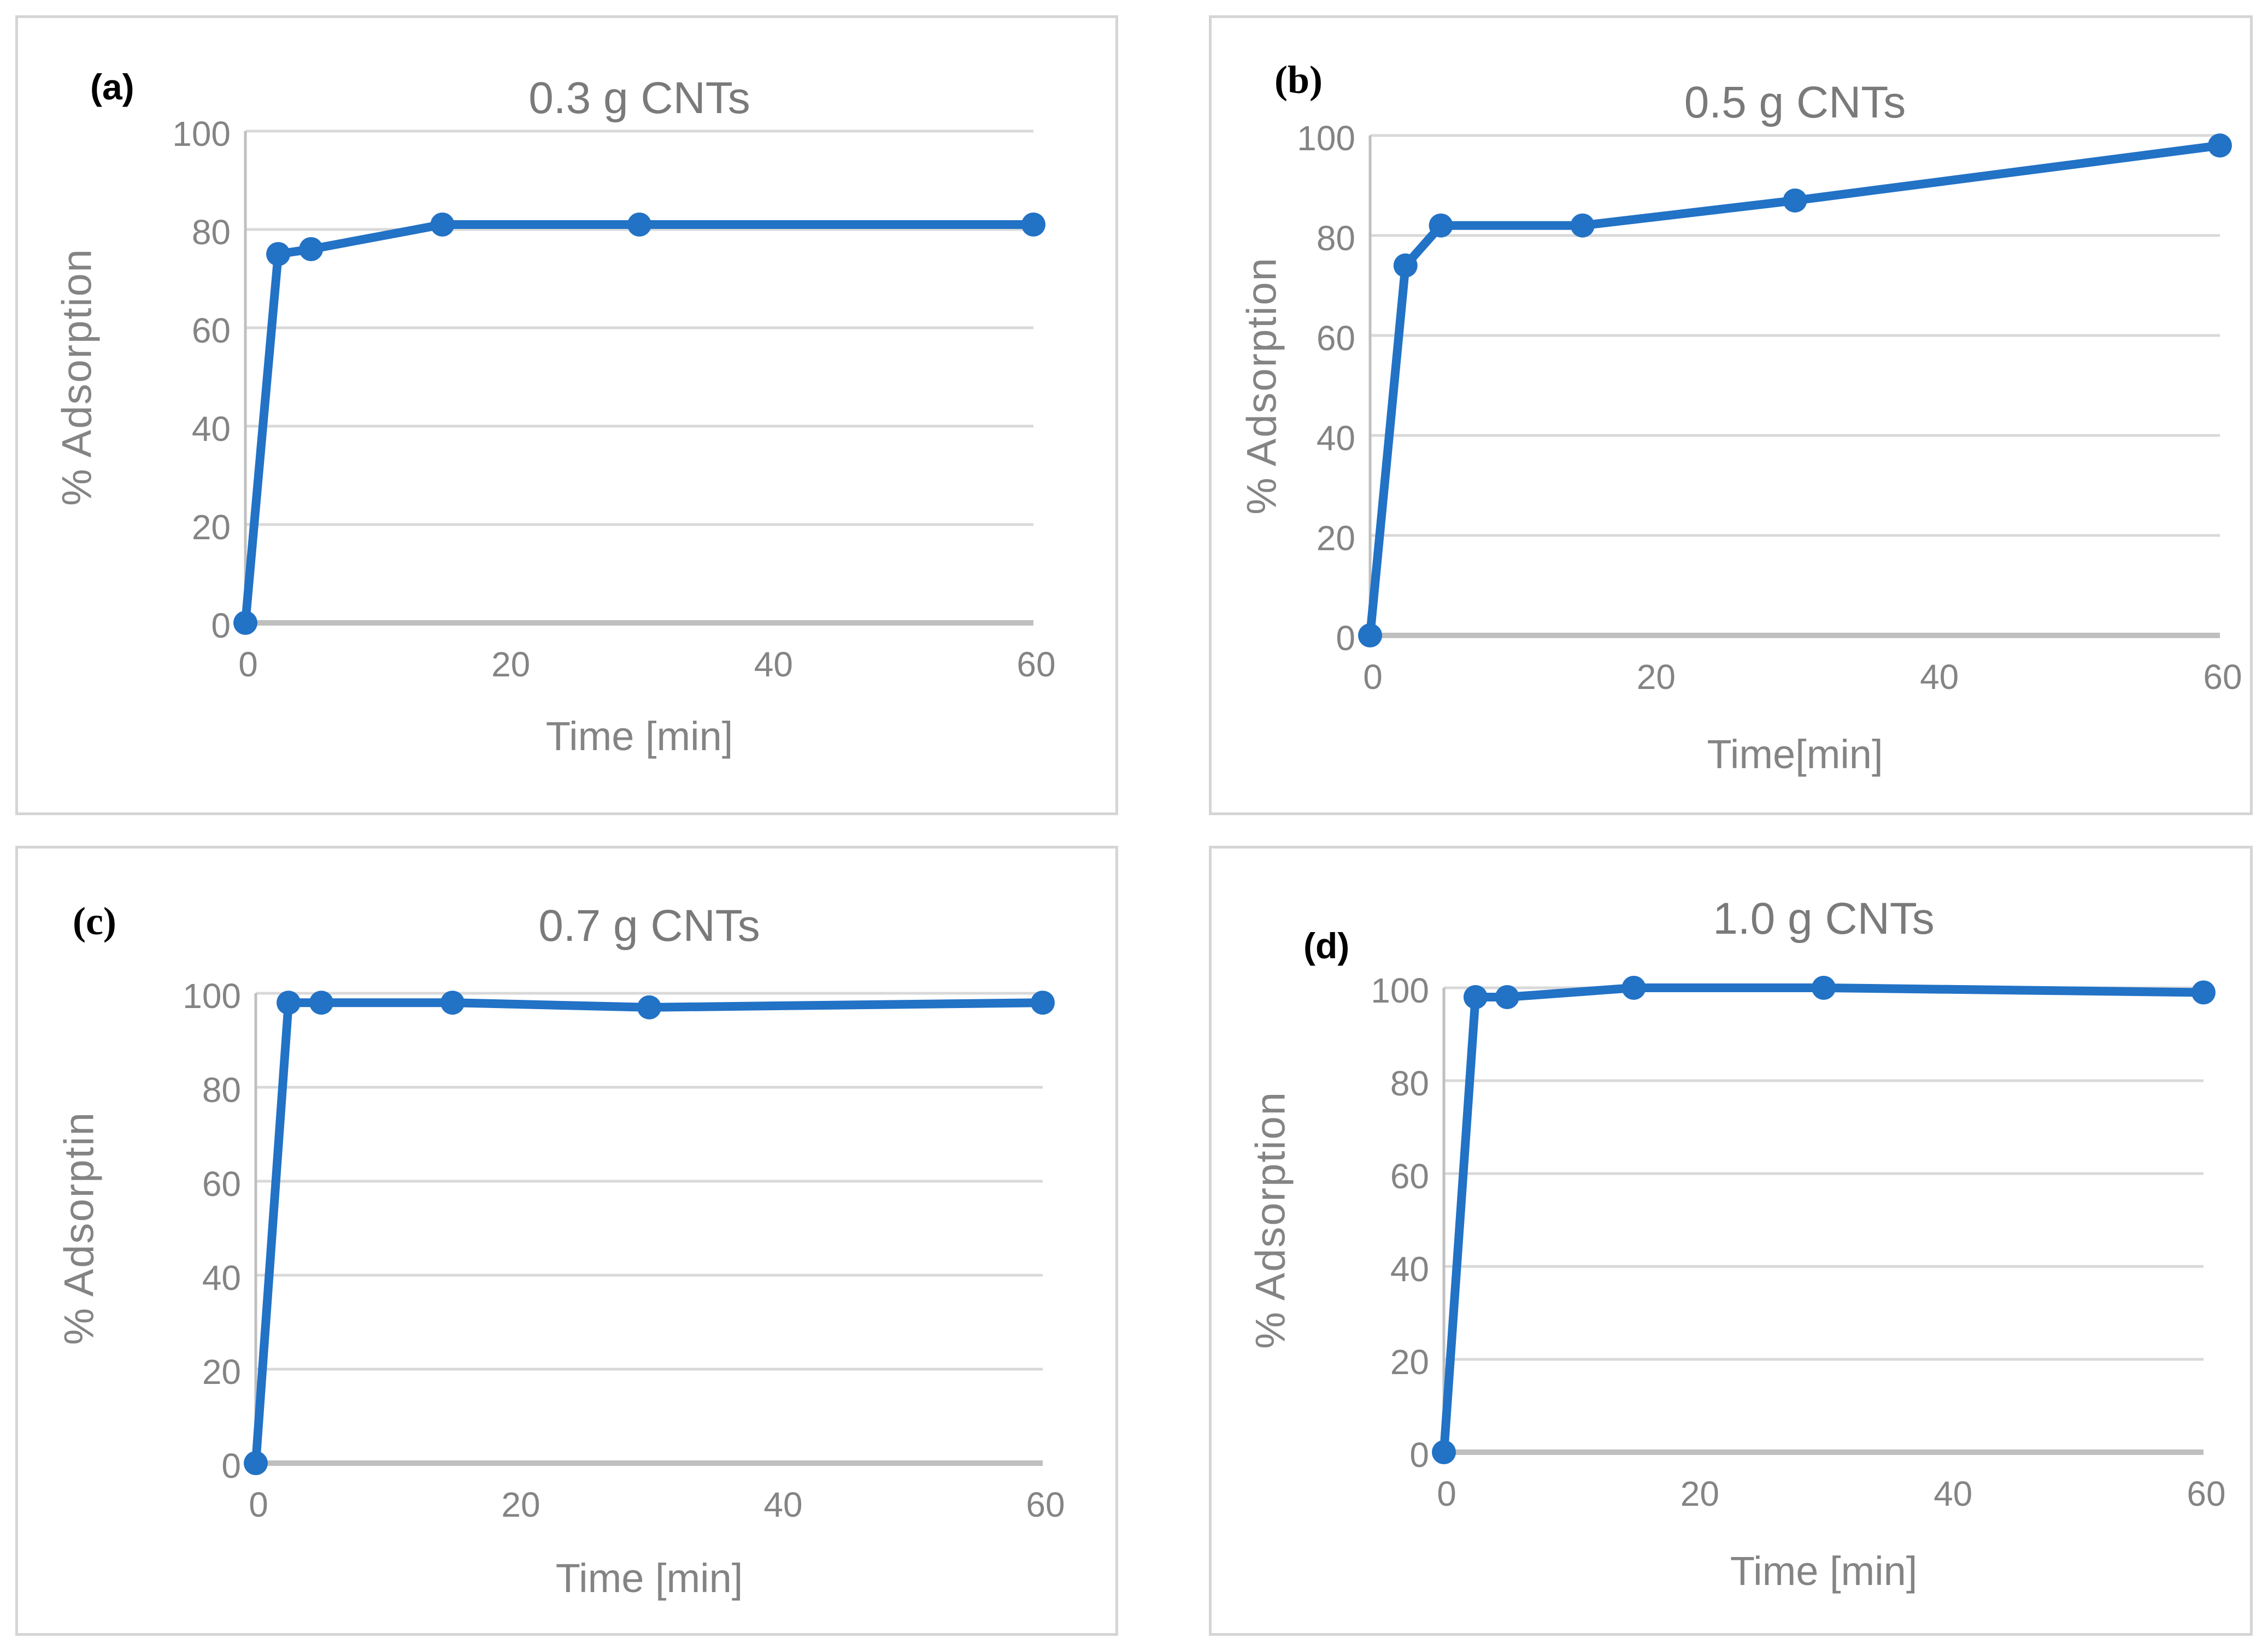 This screenshot has height=1650, width=2268. I want to click on x-axis-title-d: Time [min], so click(1824, 1571).